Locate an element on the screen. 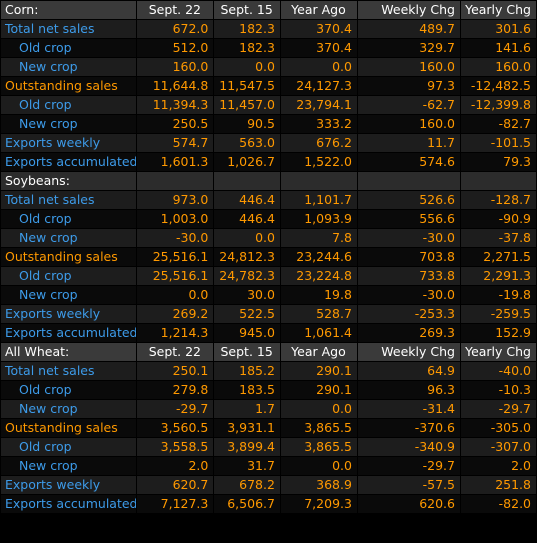 The image size is (537, 543). cell-value: -19.8 is located at coordinates (498, 295).